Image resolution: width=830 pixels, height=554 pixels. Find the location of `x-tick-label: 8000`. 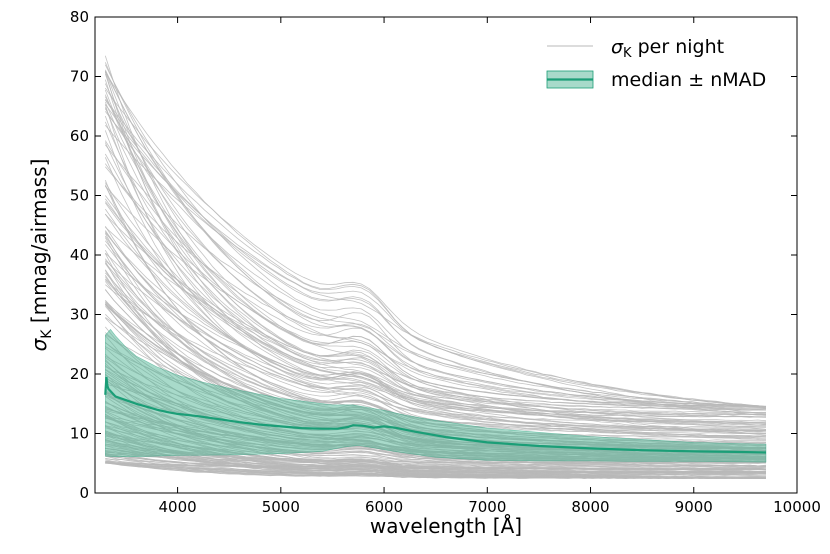

x-tick-label: 8000 is located at coordinates (590, 507).